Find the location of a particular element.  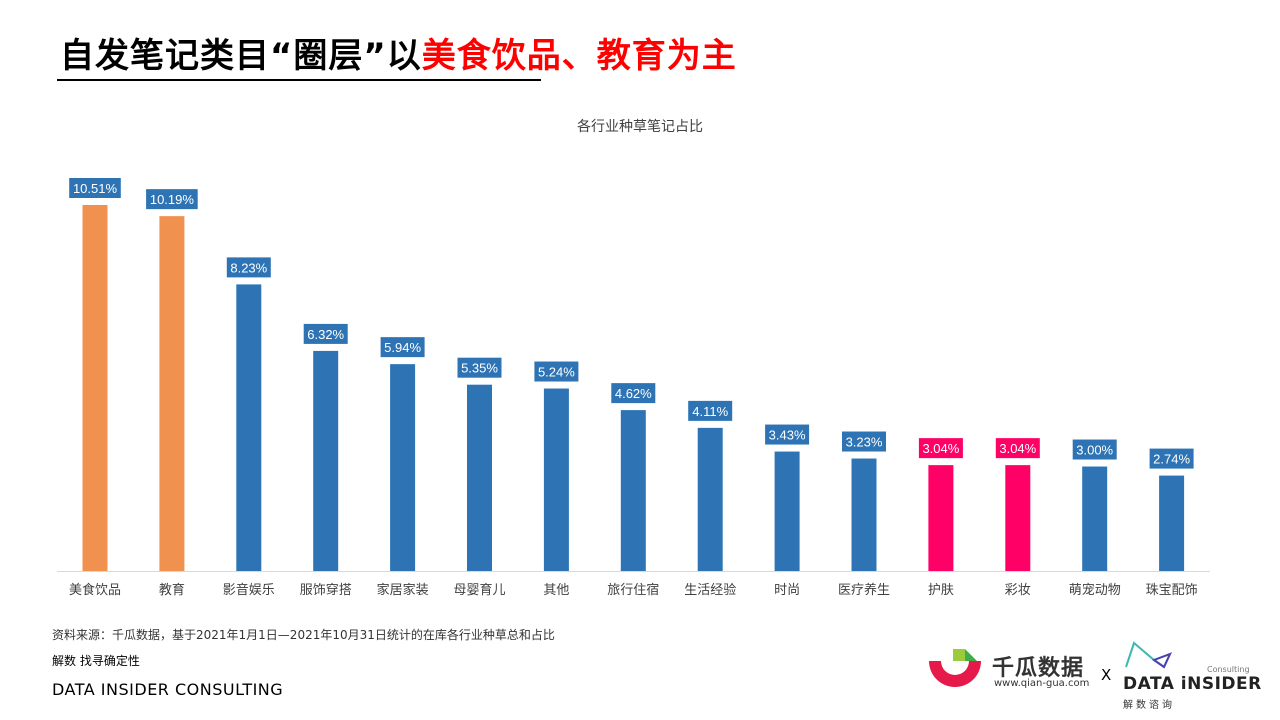

data-label: 10.51% is located at coordinates (95, 188).